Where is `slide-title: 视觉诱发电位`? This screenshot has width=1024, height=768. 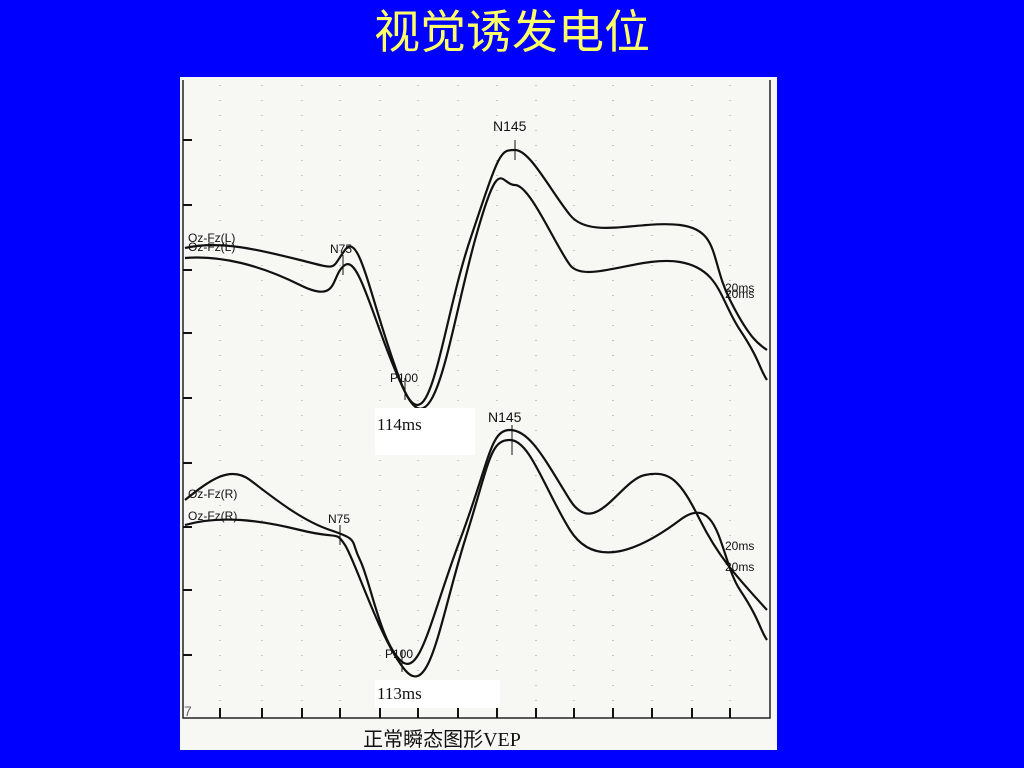 slide-title: 视觉诱发电位 is located at coordinates (512, 32).